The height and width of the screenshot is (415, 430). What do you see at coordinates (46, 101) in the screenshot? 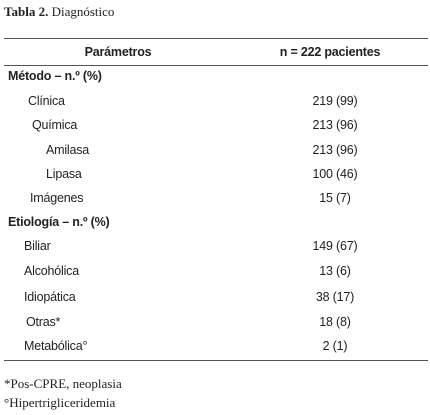
I see `row-label: Clínica` at bounding box center [46, 101].